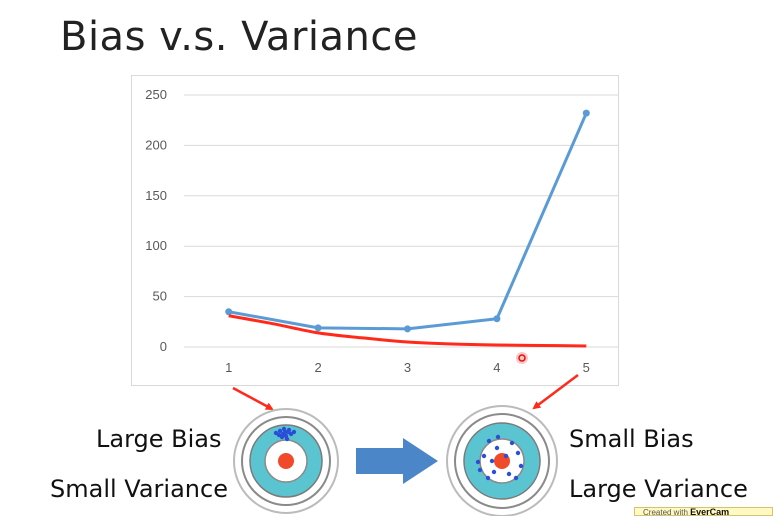 The height and width of the screenshot is (516, 773). What do you see at coordinates (239, 37) in the screenshot?
I see `slide-title: Bias v.s. Variance` at bounding box center [239, 37].